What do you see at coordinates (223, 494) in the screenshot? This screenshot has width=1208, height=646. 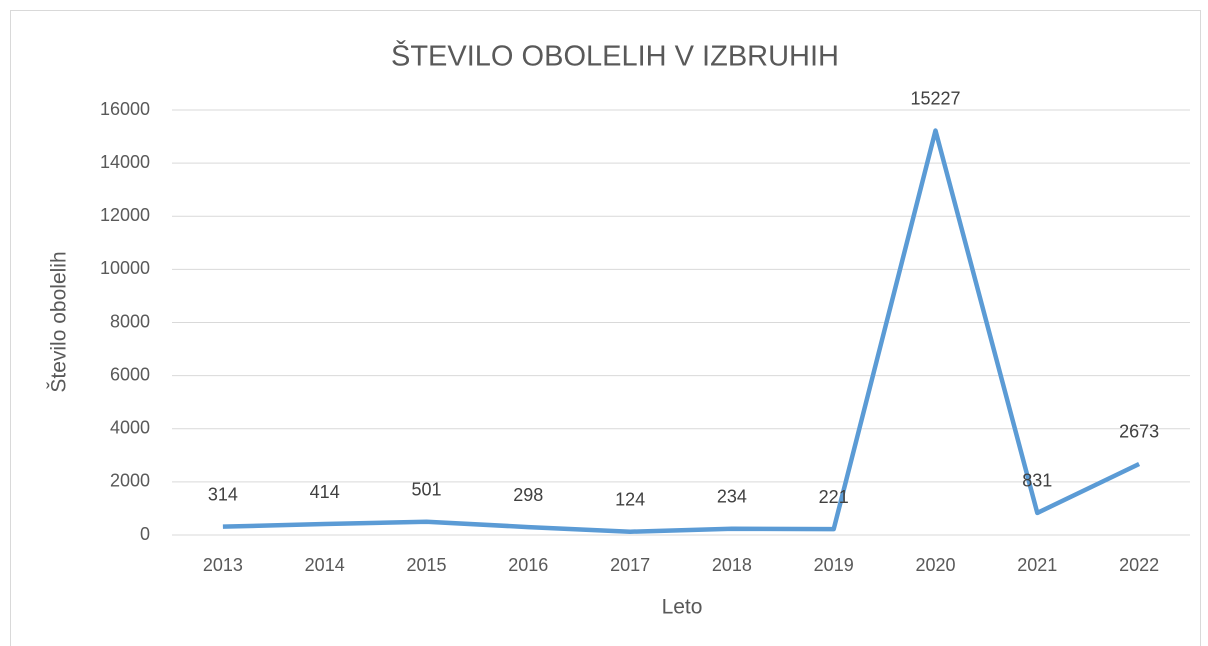 I see `data-label: 314` at bounding box center [223, 494].